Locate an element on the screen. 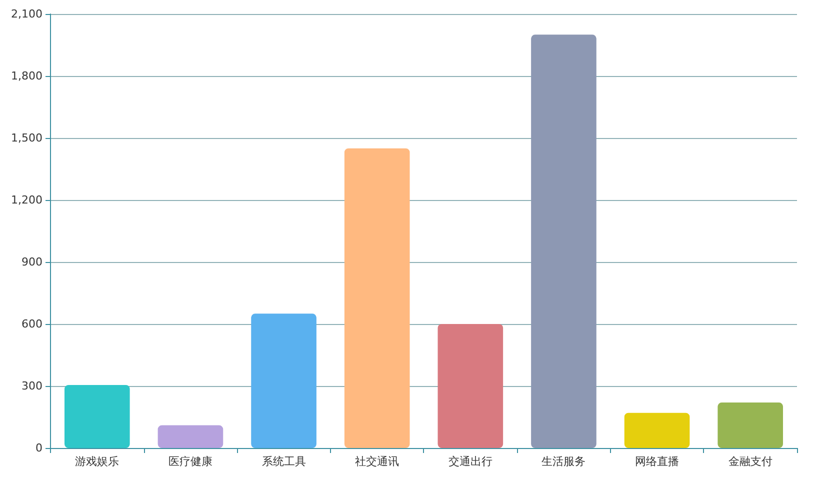 Image resolution: width=834 pixels, height=488 pixels. y-tick-label: 300 is located at coordinates (31, 386).